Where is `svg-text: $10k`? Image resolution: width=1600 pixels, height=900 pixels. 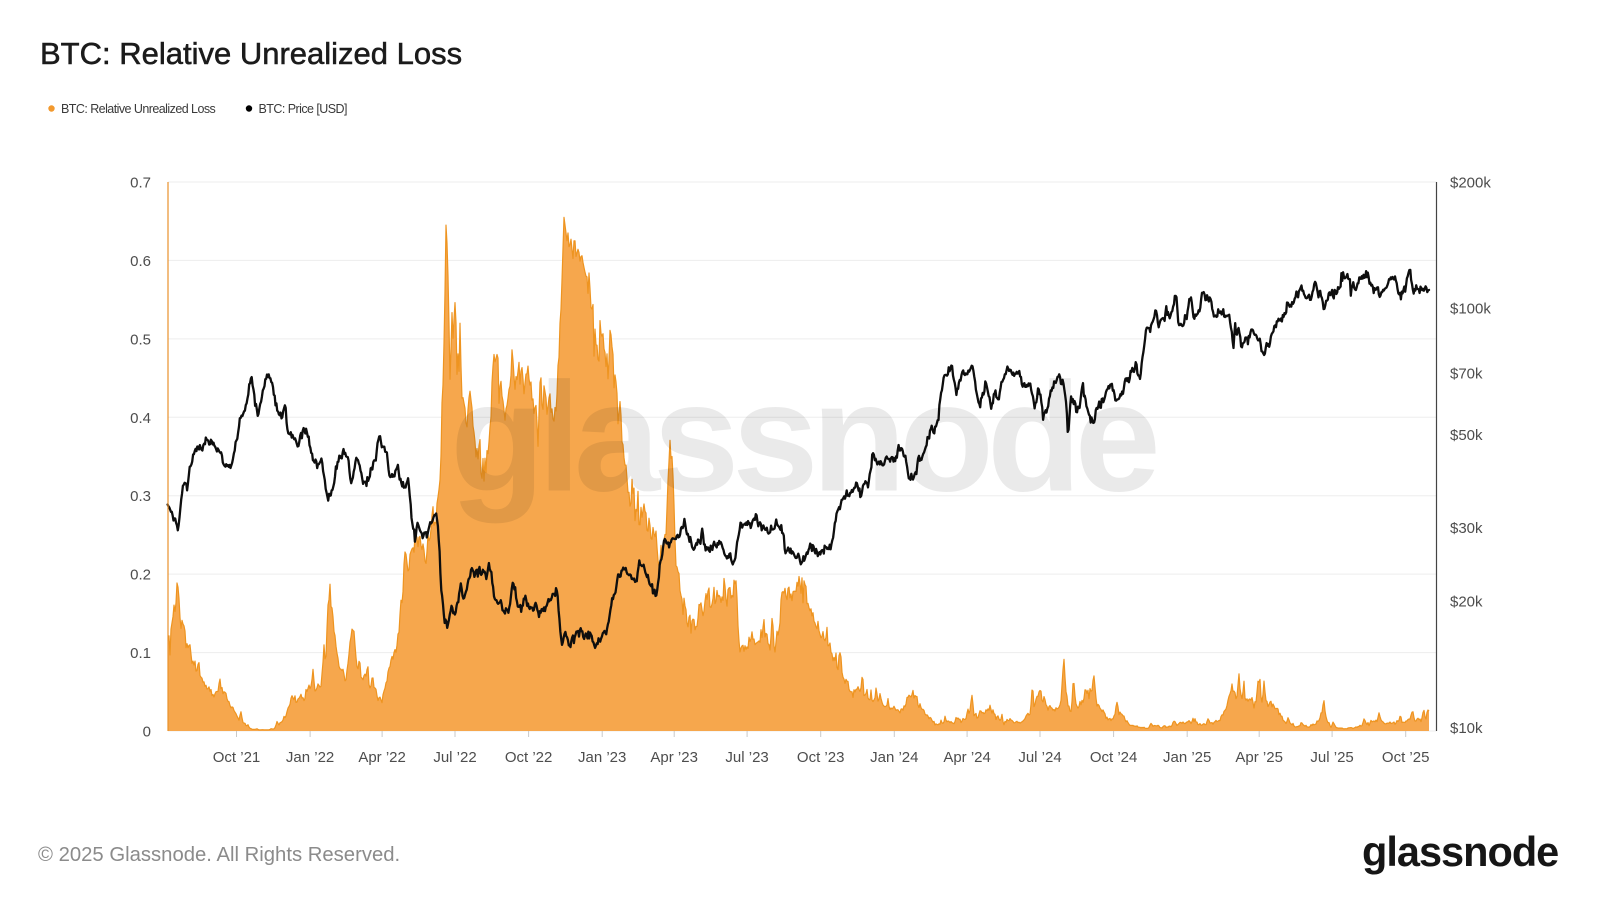
svg-text: $10k is located at coordinates (1466, 728).